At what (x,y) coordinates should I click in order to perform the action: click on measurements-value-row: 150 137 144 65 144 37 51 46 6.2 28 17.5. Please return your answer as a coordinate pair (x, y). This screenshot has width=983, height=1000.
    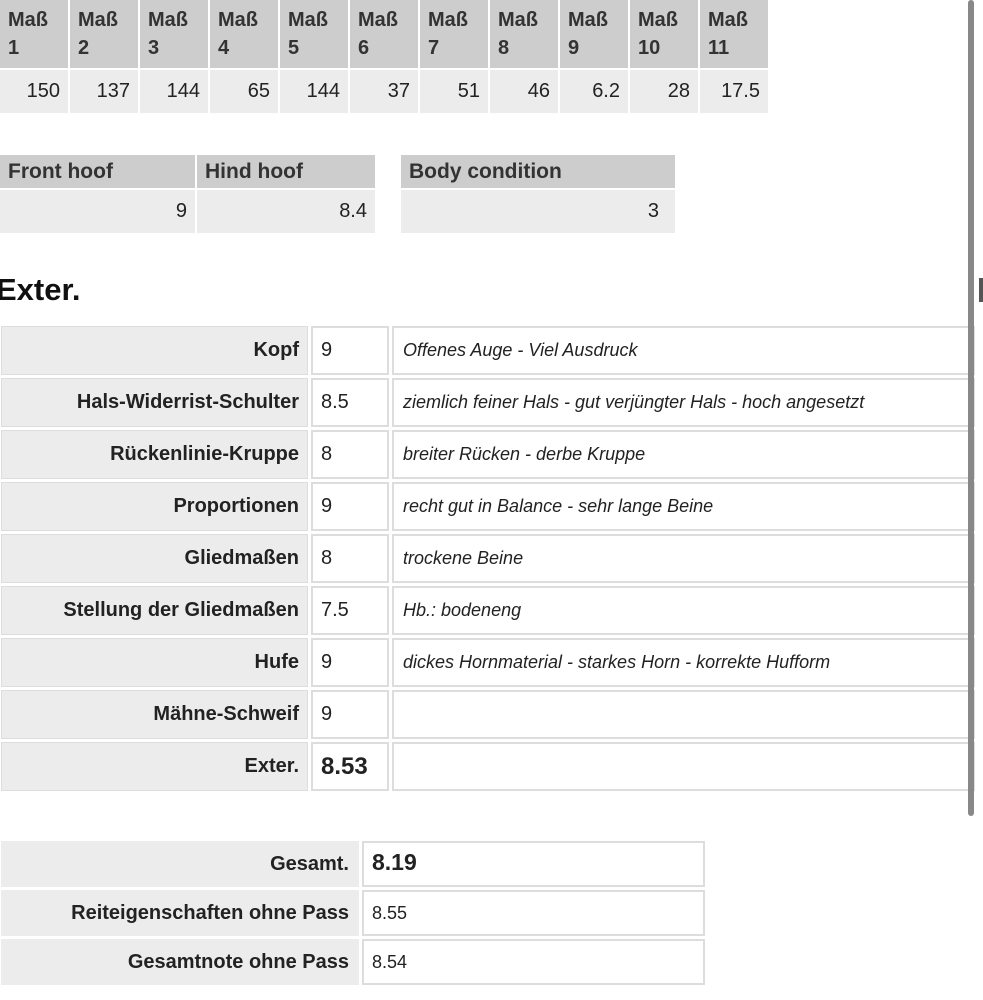
    Looking at the image, I should click on (384, 91).